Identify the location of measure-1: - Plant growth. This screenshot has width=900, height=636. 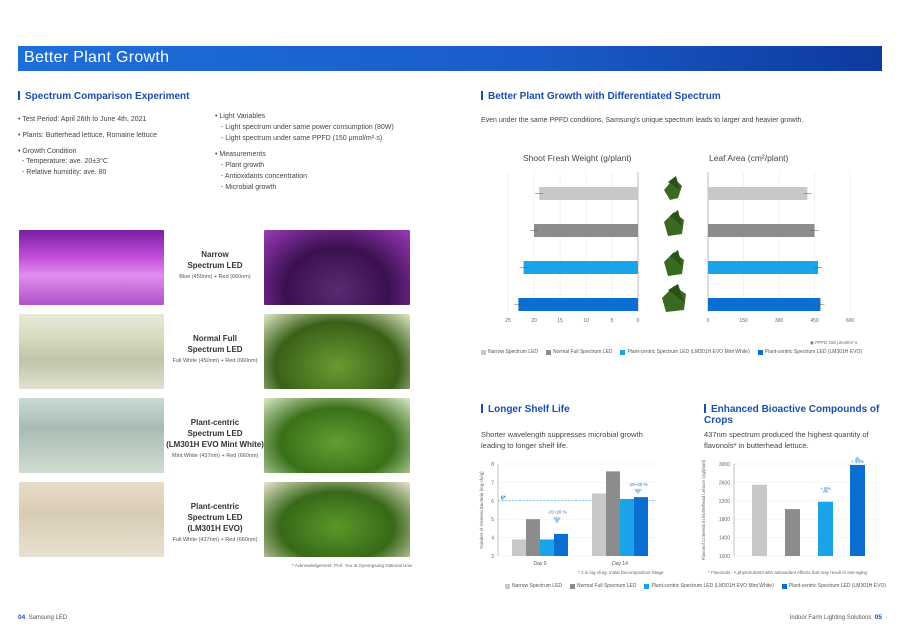
(243, 165).